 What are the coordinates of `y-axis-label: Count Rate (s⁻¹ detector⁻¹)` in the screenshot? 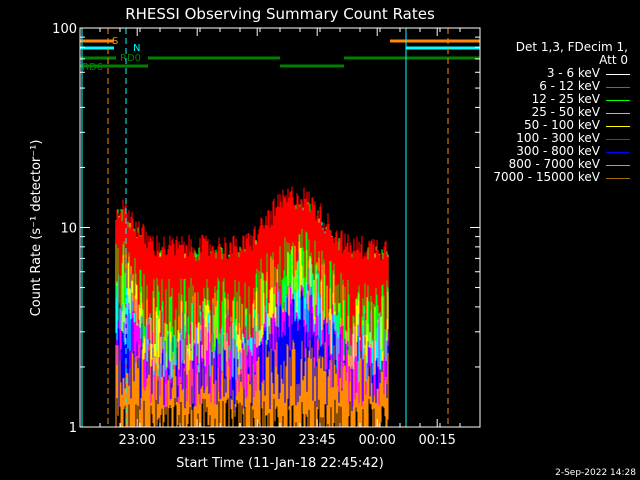 It's located at (36, 228).